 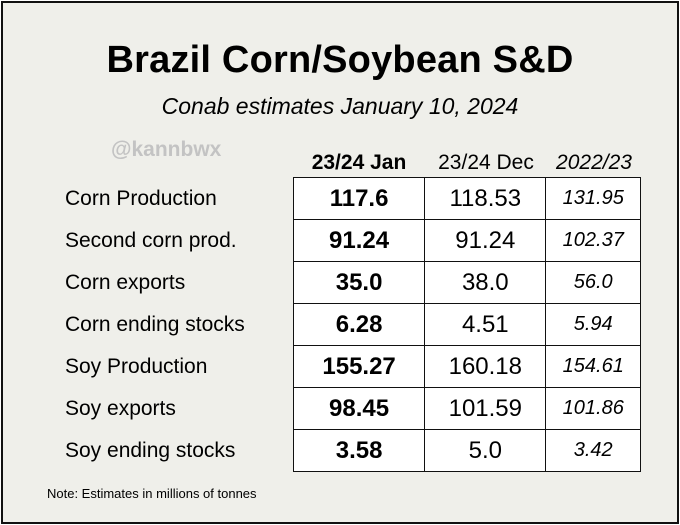 I want to click on table-cell: 6.28, so click(x=359, y=324).